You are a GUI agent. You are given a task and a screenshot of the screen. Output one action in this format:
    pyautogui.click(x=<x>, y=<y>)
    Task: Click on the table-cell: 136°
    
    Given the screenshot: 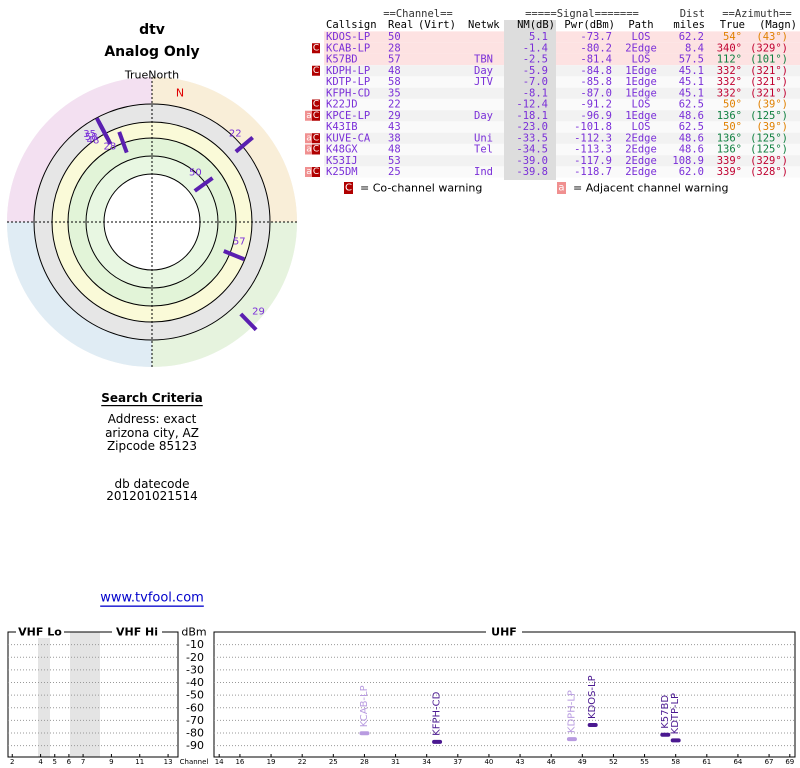 What is the action you would take?
    pyautogui.click(x=729, y=150)
    